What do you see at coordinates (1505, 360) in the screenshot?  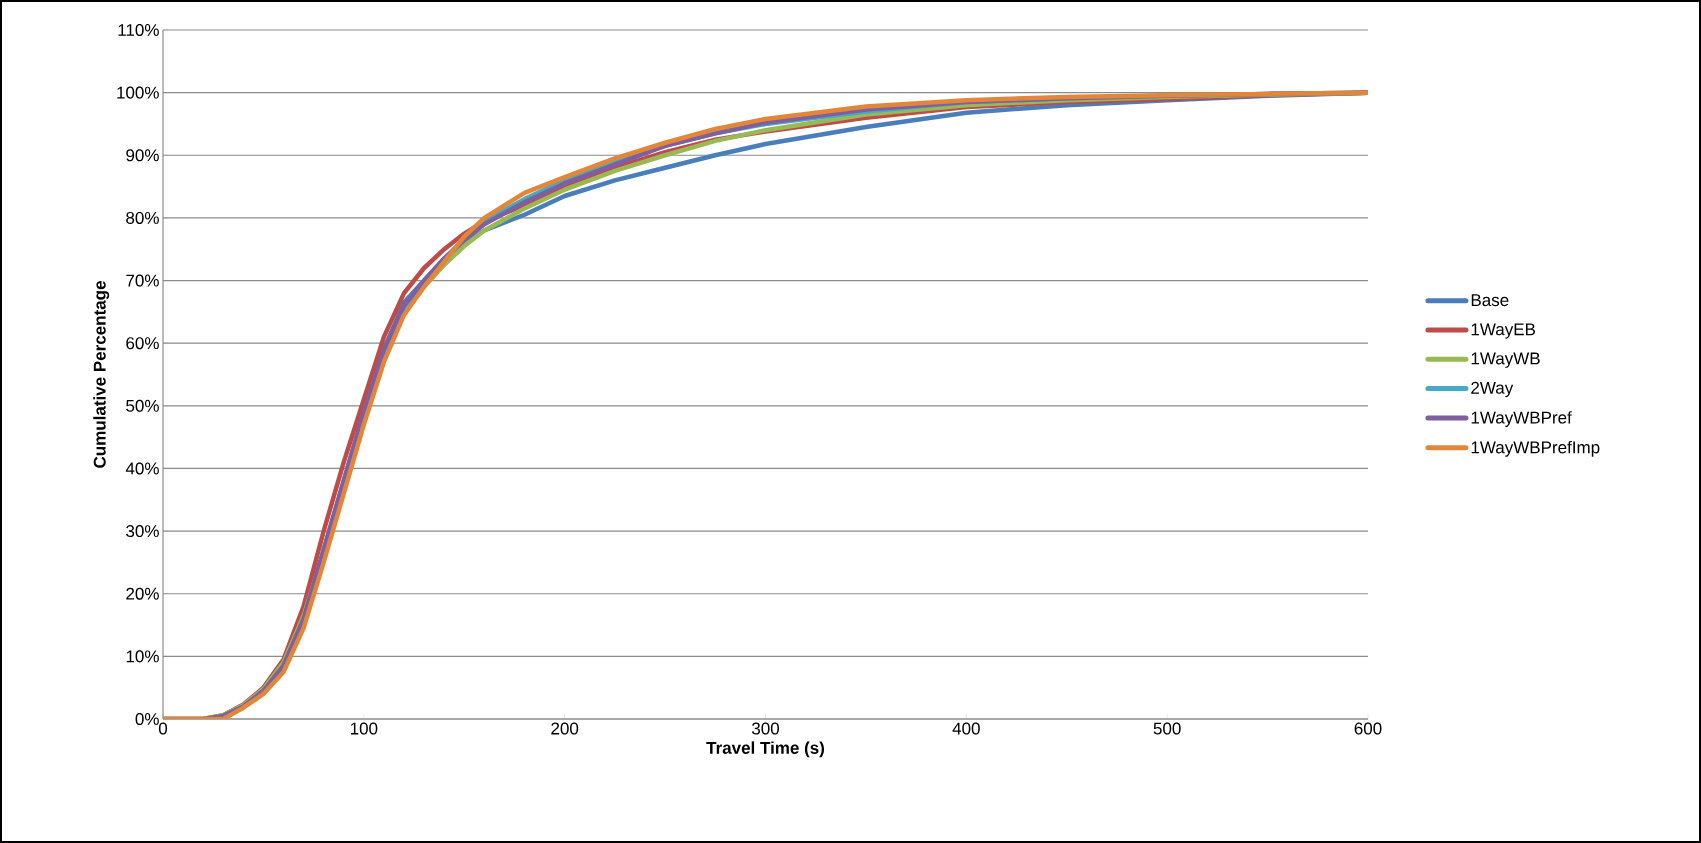 I see `legend-label: 1WayWB` at bounding box center [1505, 360].